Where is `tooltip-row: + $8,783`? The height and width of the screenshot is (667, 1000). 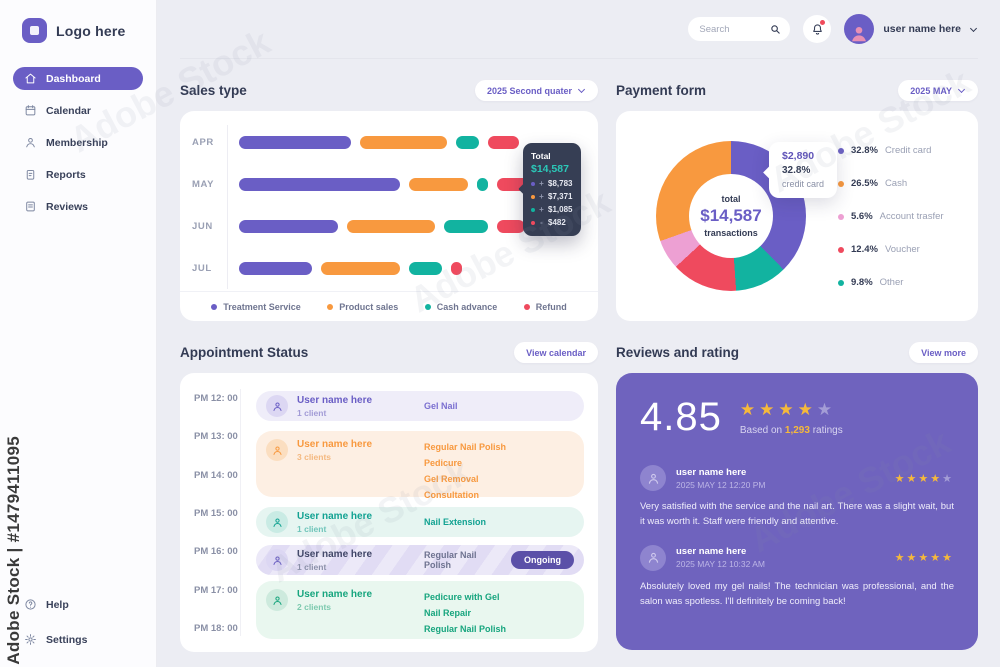
tooltip-row: + $8,783 is located at coordinates (552, 183).